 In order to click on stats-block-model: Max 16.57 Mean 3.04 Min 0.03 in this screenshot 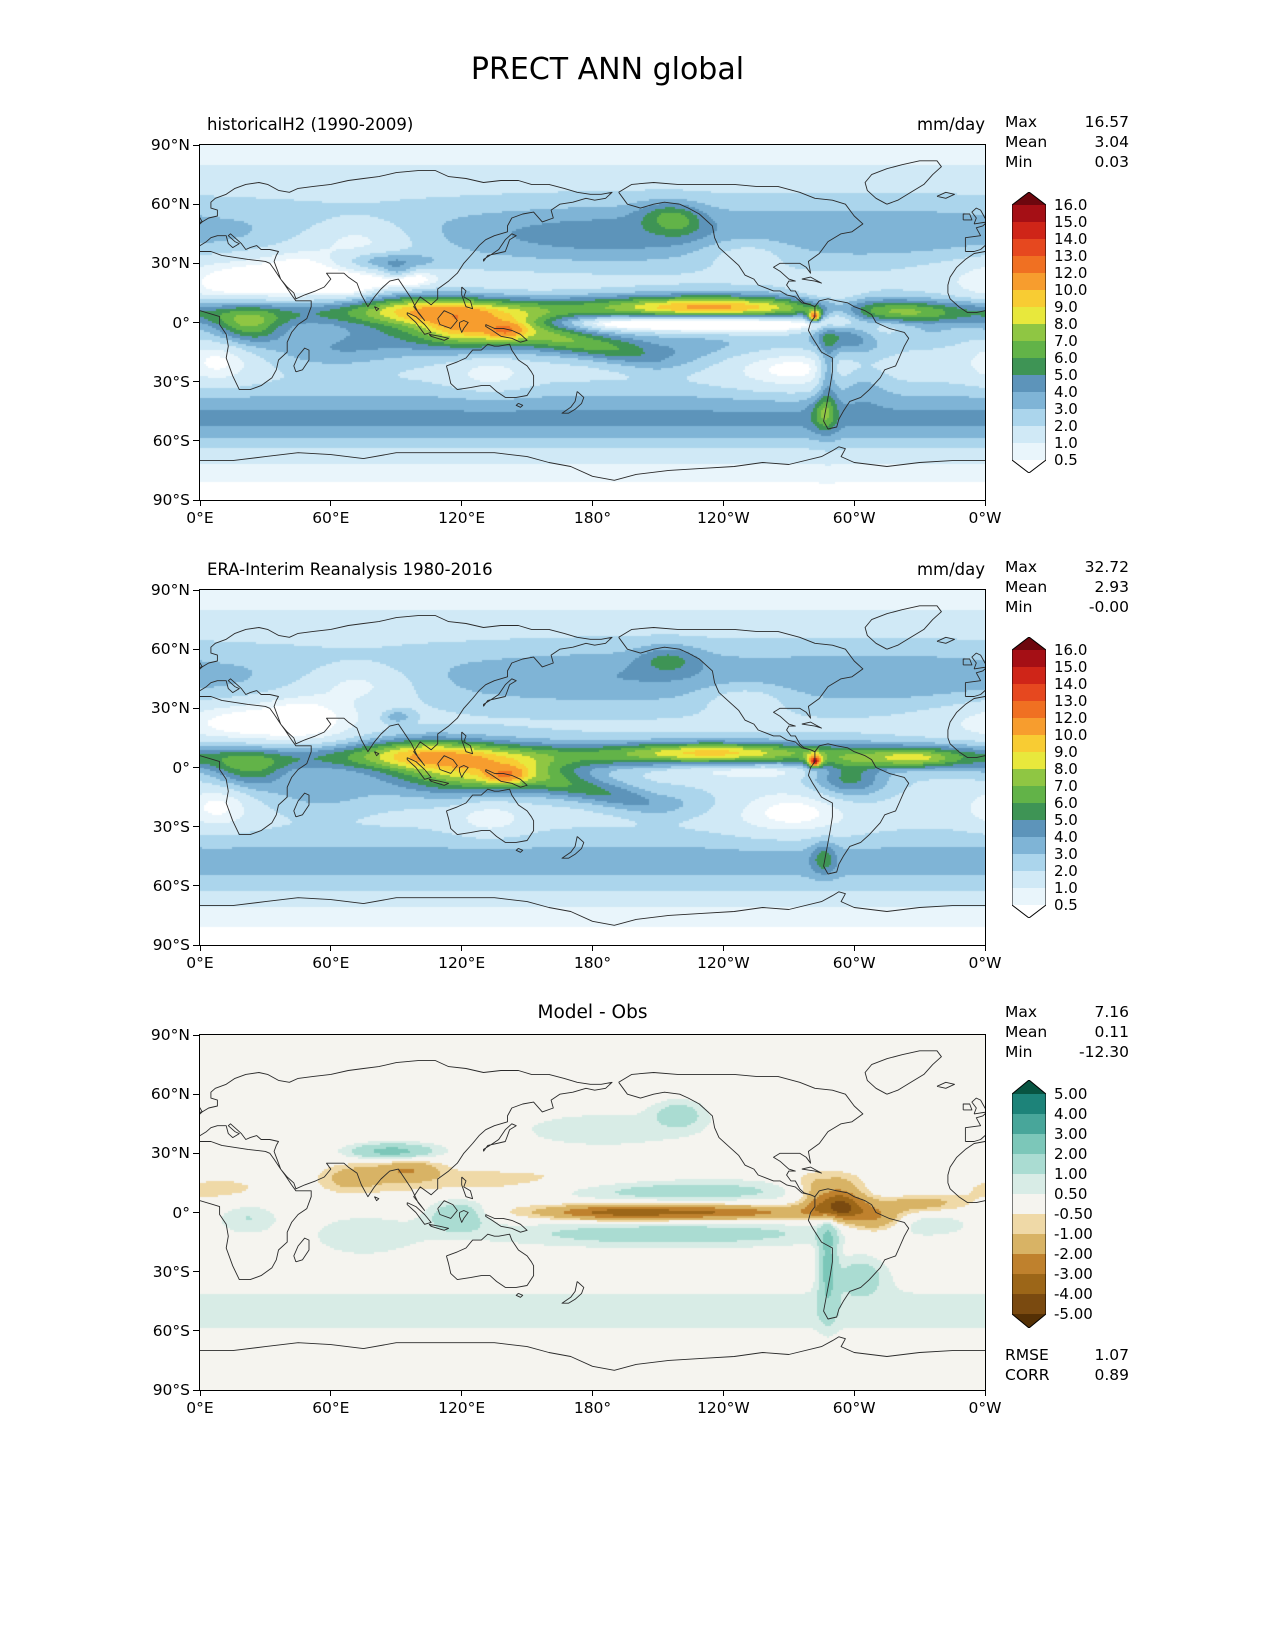, I will do `click(1067, 142)`.